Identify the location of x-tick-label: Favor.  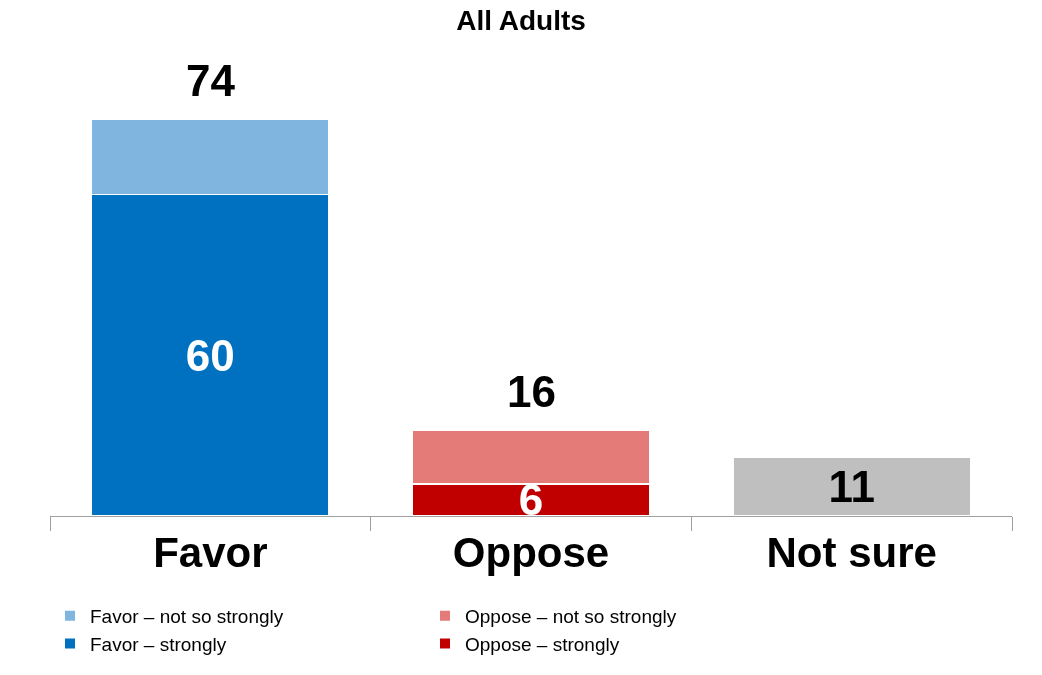
(210, 553).